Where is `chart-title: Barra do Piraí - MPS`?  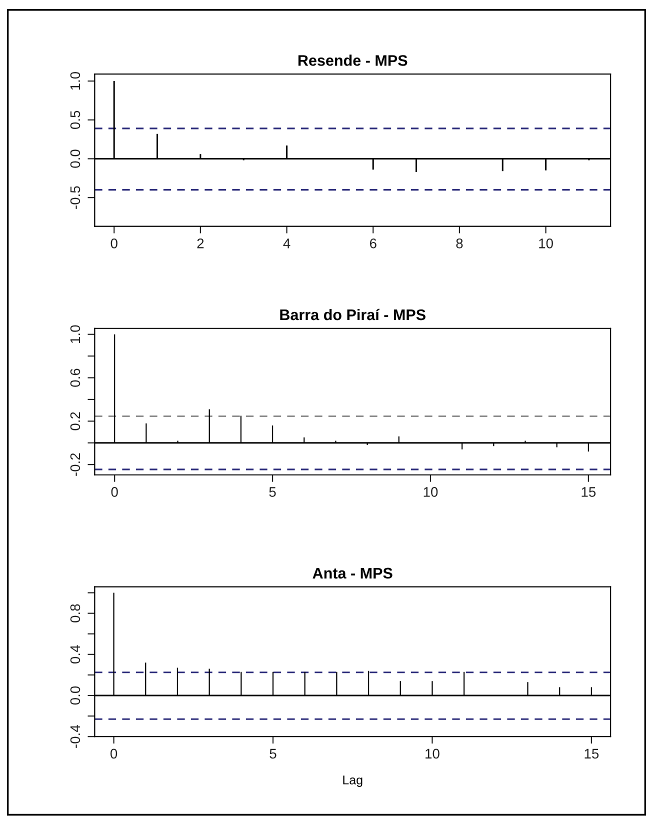 chart-title: Barra do Piraí - MPS is located at coordinates (353, 314).